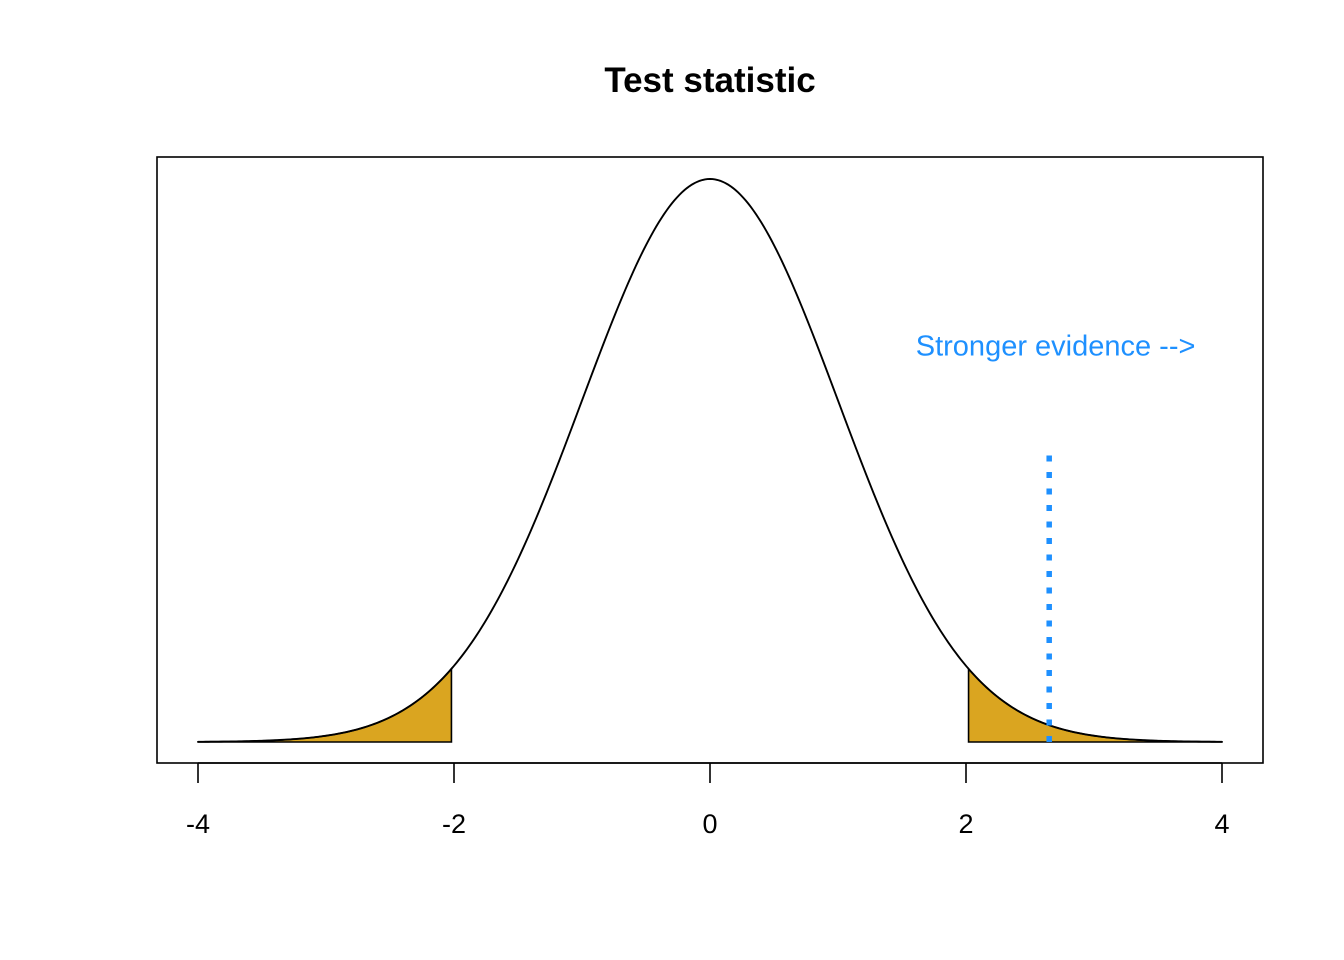 The width and height of the screenshot is (1344, 960). I want to click on annotation-stronger-evidence: Stronger evidence -->, so click(1056, 346).